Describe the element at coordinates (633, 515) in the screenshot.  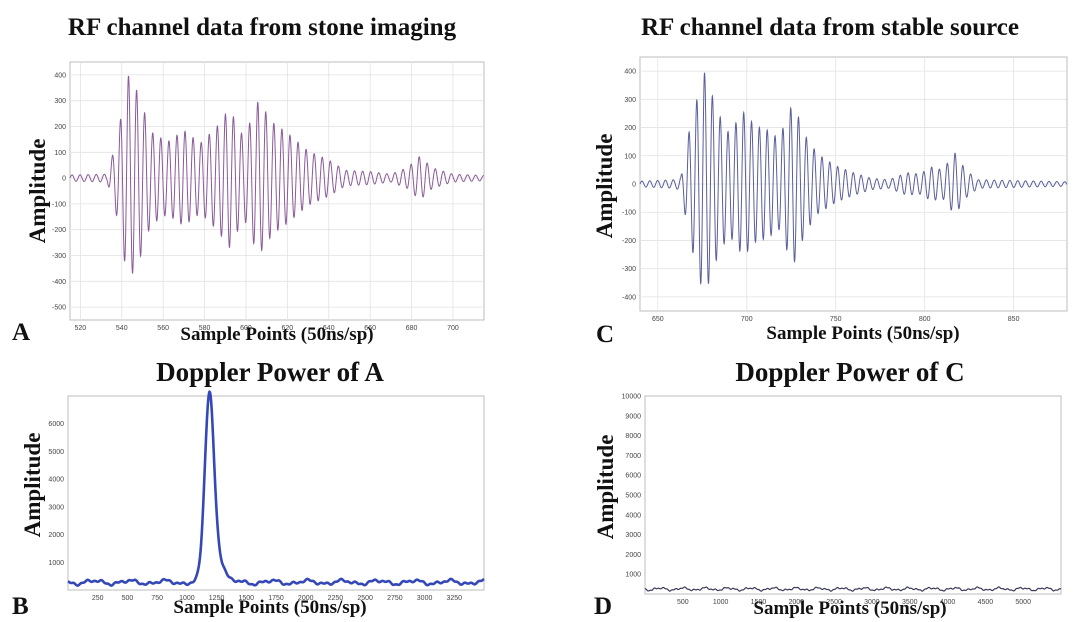
I see `panel-d-ytick-label: 4000` at that location.